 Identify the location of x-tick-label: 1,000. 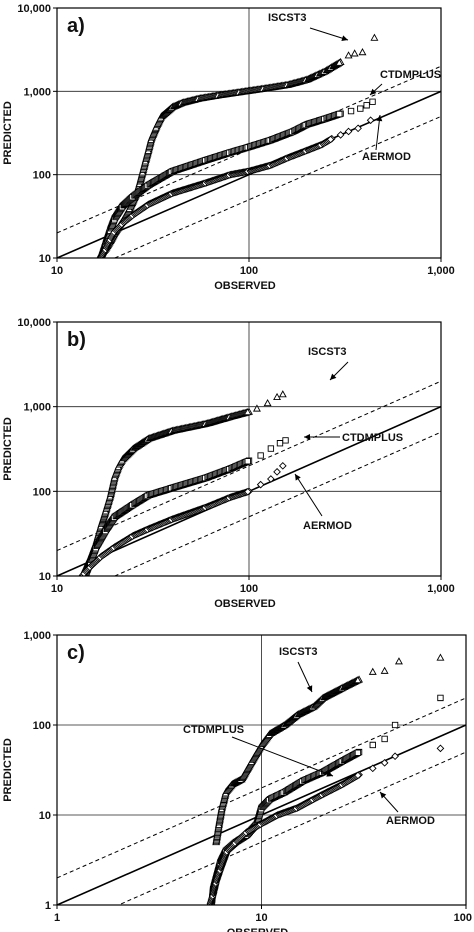
(441, 271).